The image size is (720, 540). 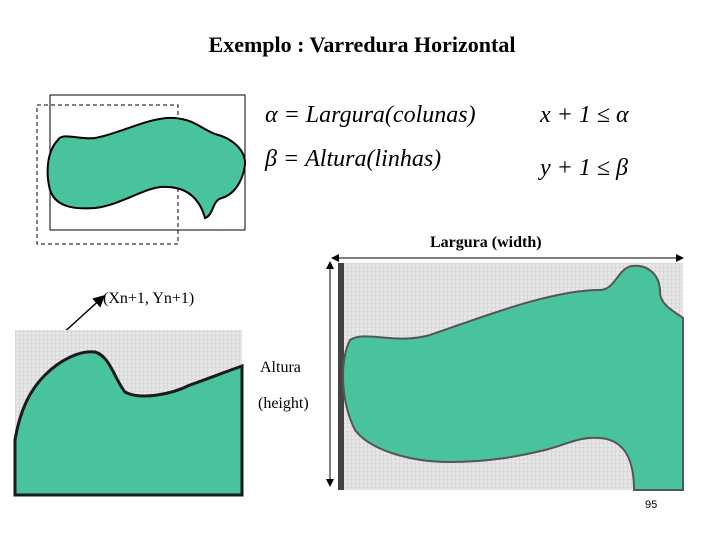 I want to click on formula: y + 1 ≤ β, so click(x=583, y=168).